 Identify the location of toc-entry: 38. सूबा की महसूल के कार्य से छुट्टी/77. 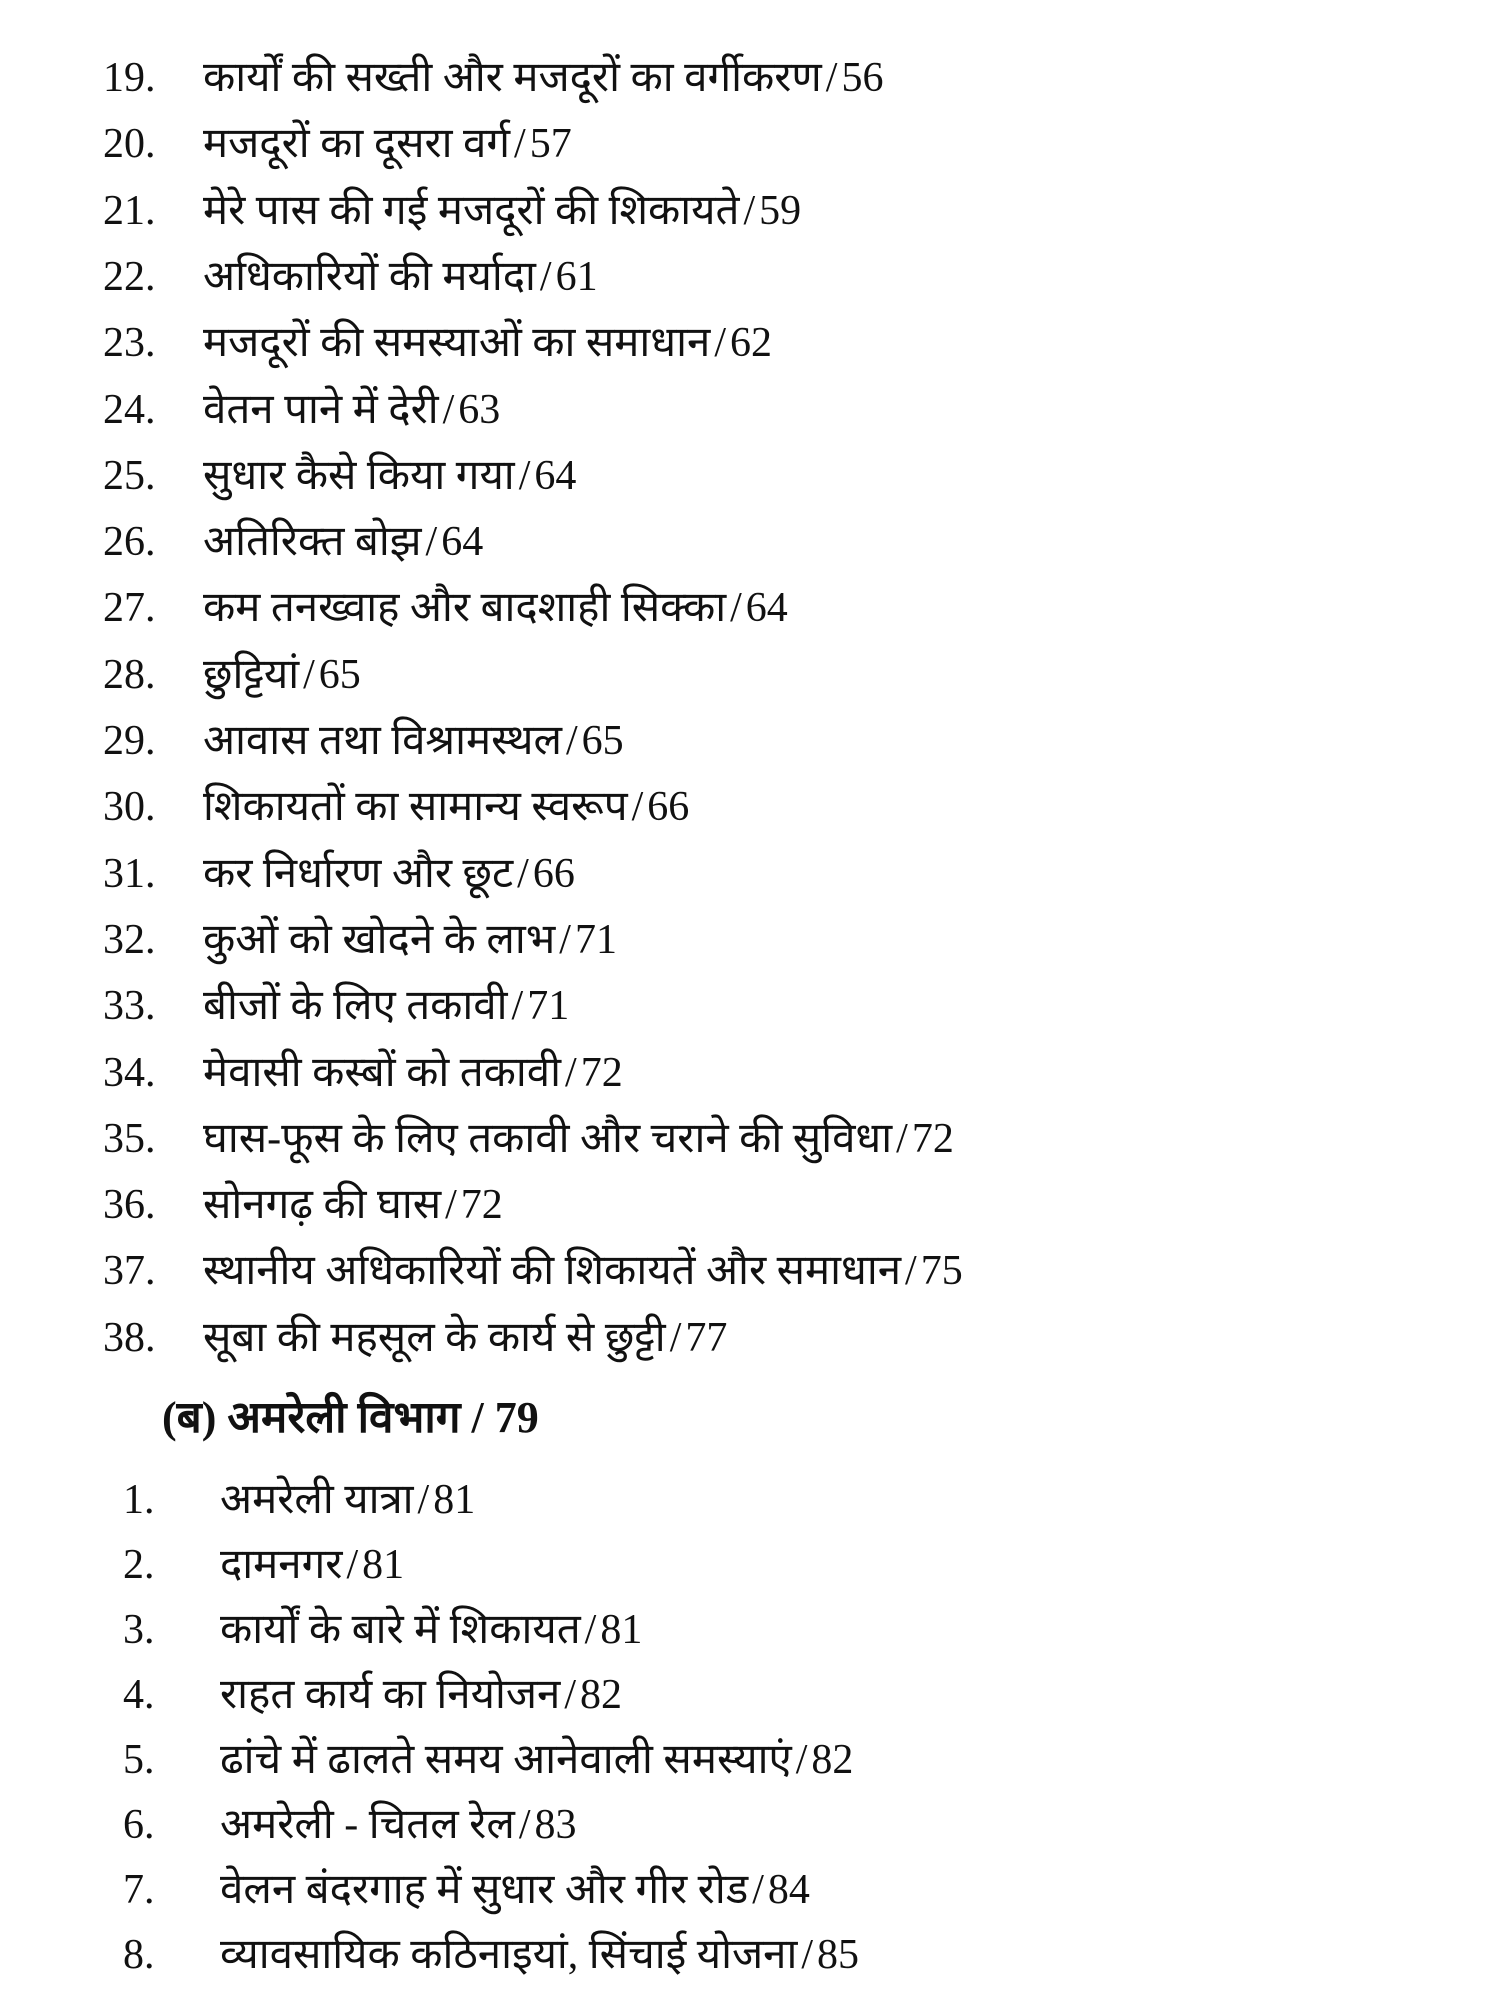
(415, 1338).